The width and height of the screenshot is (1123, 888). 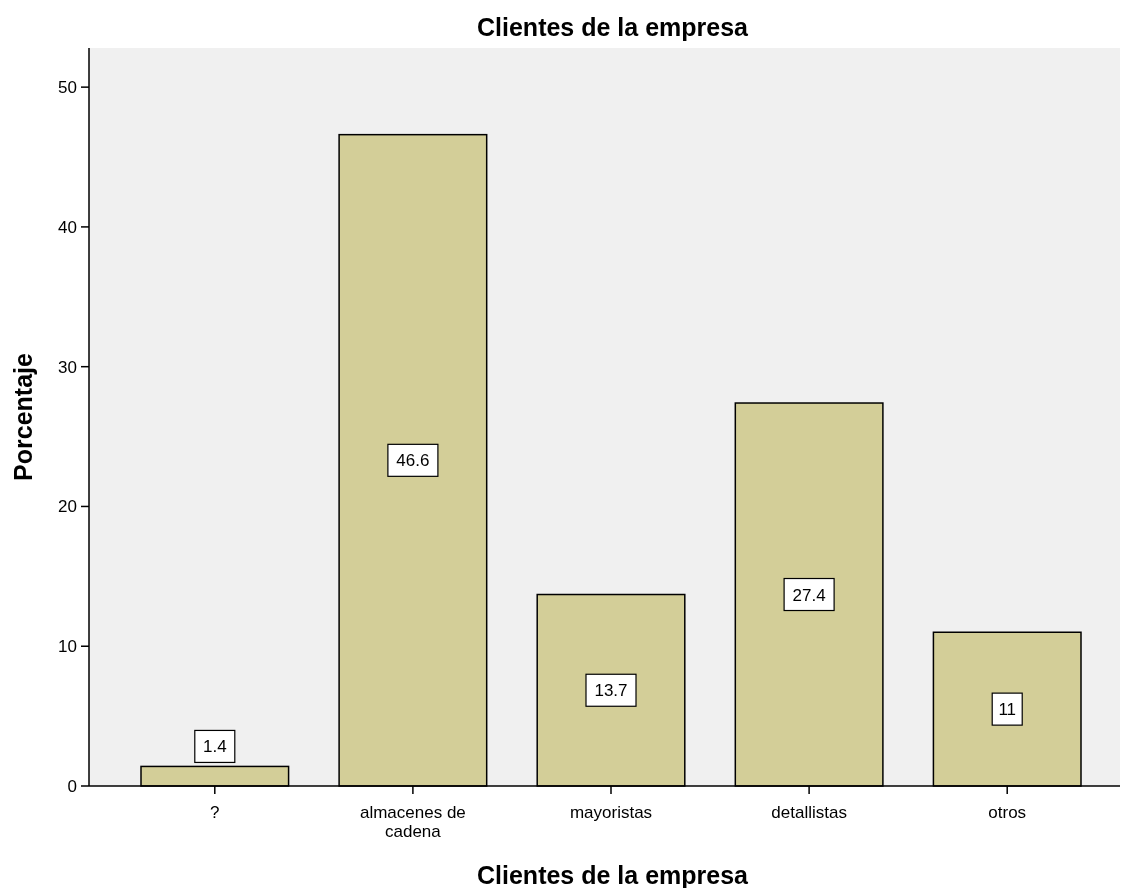 What do you see at coordinates (72, 786) in the screenshot?
I see `y-tick-label: 0` at bounding box center [72, 786].